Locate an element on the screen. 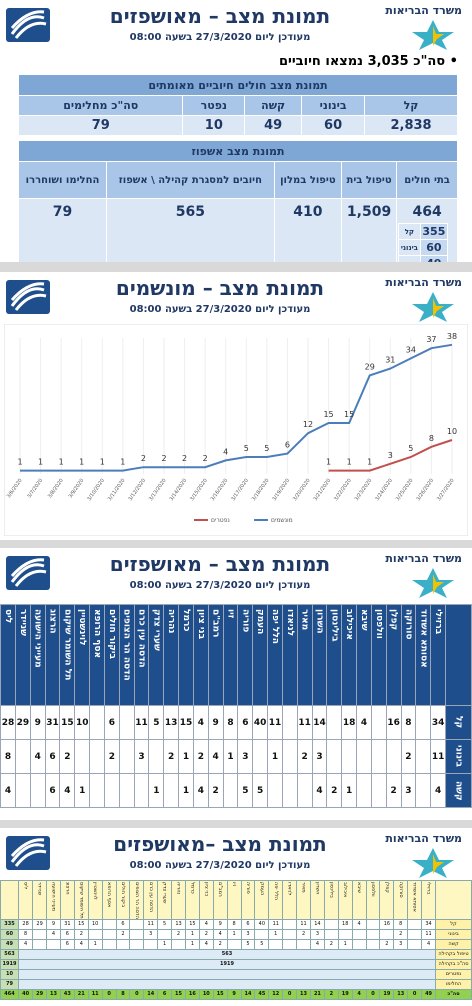 The image size is (472, 1006). cell-value: 11 is located at coordinates (303, 924).